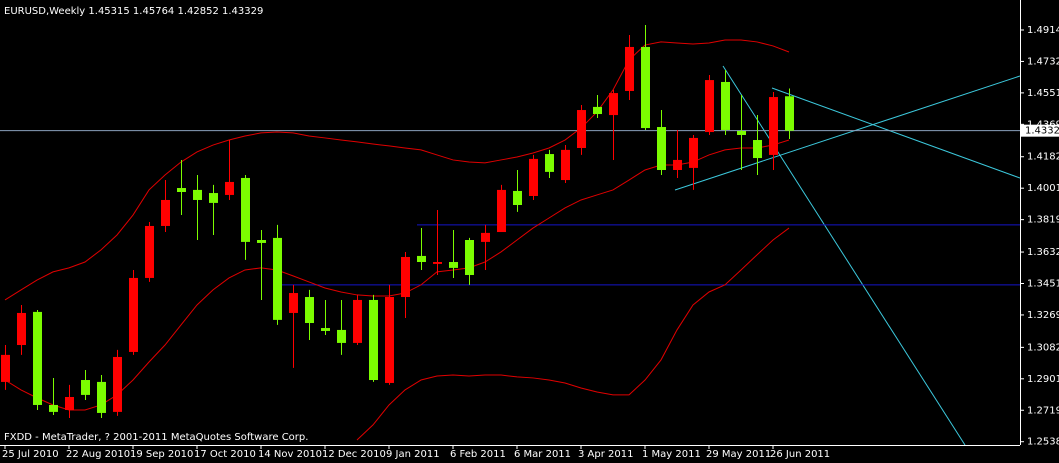  What do you see at coordinates (1043, 61) in the screenshot?
I see `y-tick-label: 1.47325` at bounding box center [1043, 61].